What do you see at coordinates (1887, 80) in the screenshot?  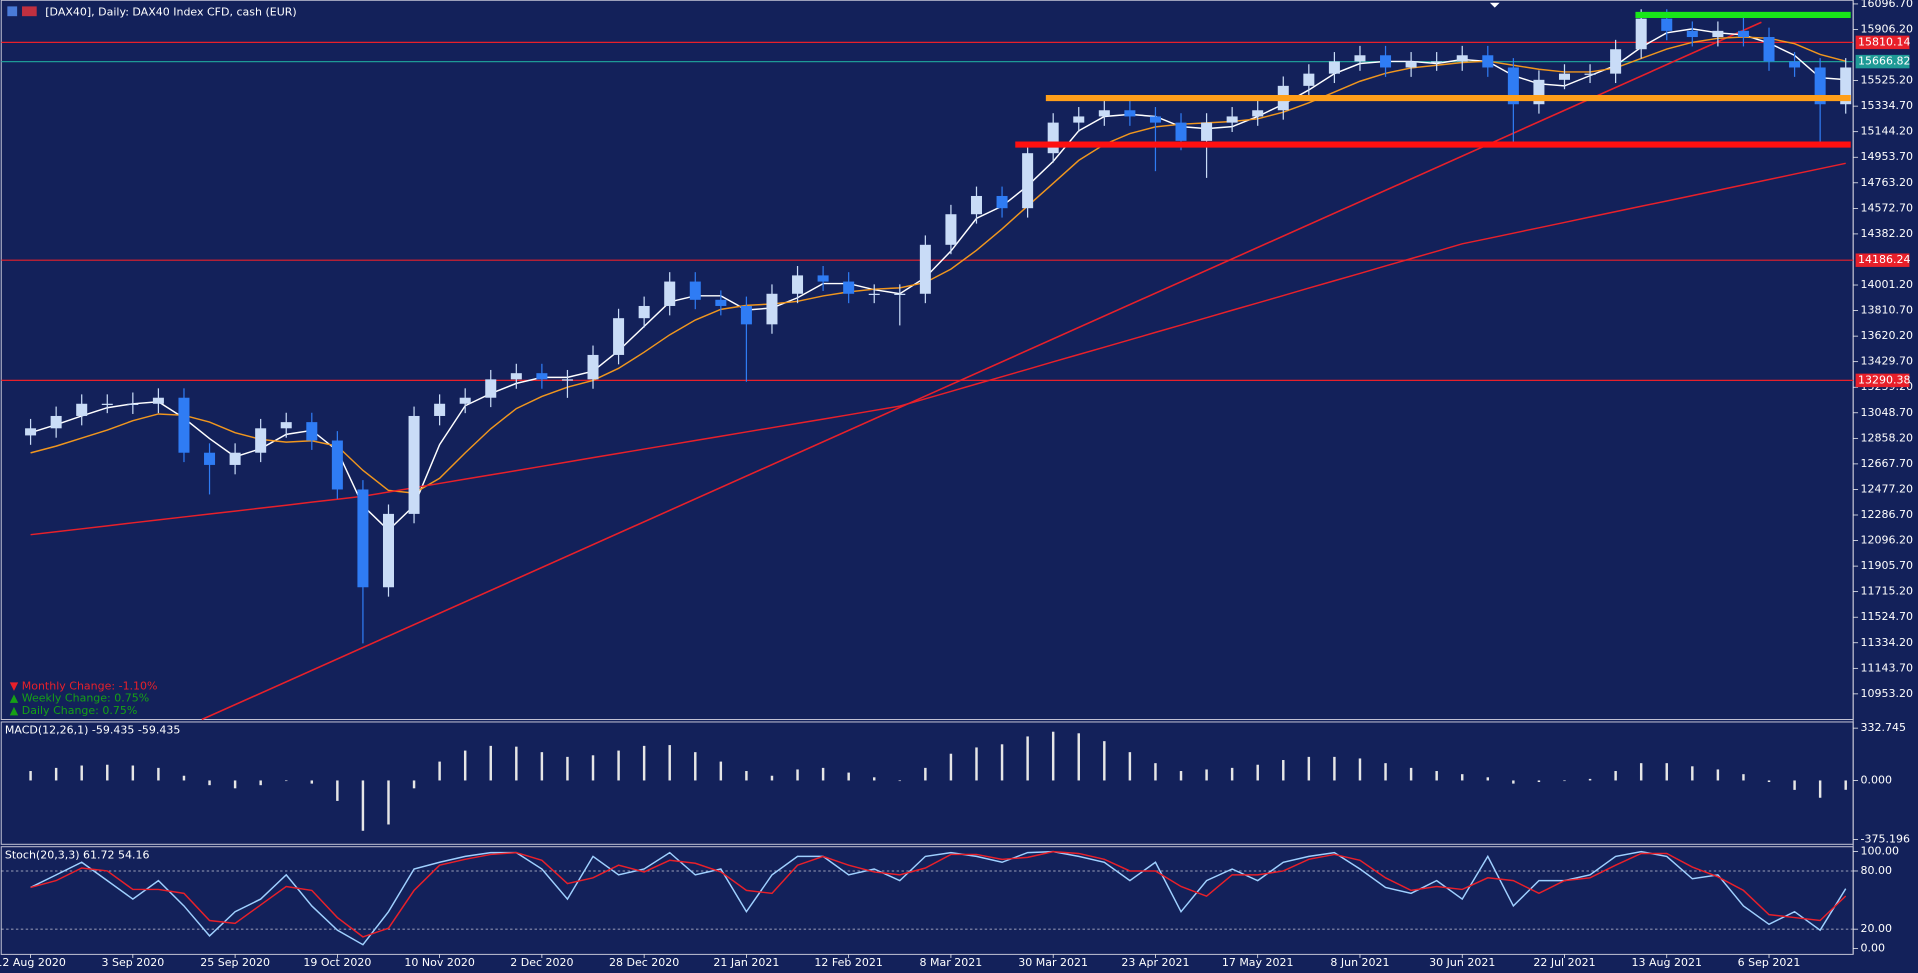 I see `y-tick-label: 15525.20` at bounding box center [1887, 80].